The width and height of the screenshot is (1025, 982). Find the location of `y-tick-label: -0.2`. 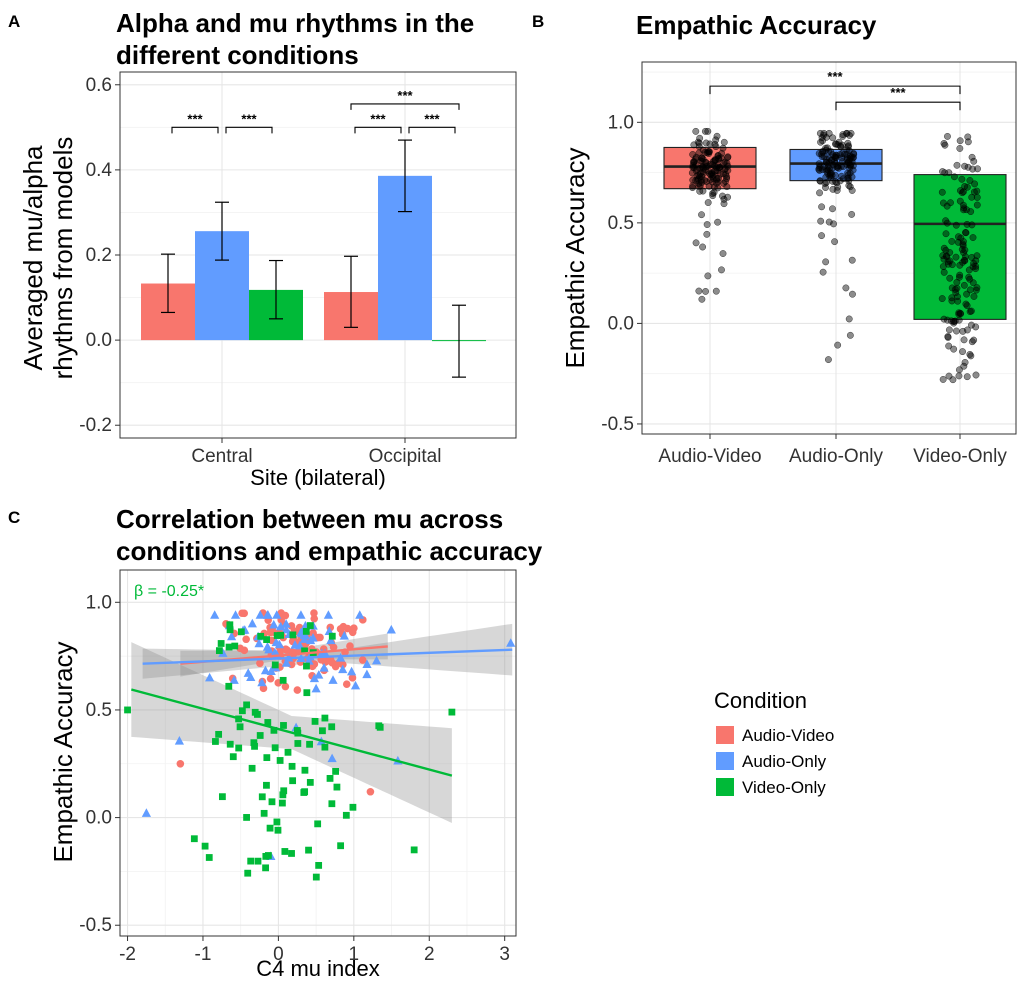

y-tick-label: -0.2 is located at coordinates (95, 425).